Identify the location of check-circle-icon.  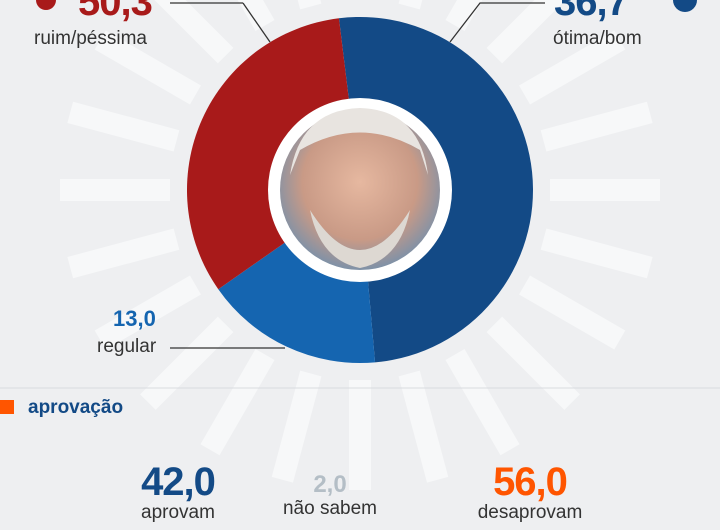
(685, 6).